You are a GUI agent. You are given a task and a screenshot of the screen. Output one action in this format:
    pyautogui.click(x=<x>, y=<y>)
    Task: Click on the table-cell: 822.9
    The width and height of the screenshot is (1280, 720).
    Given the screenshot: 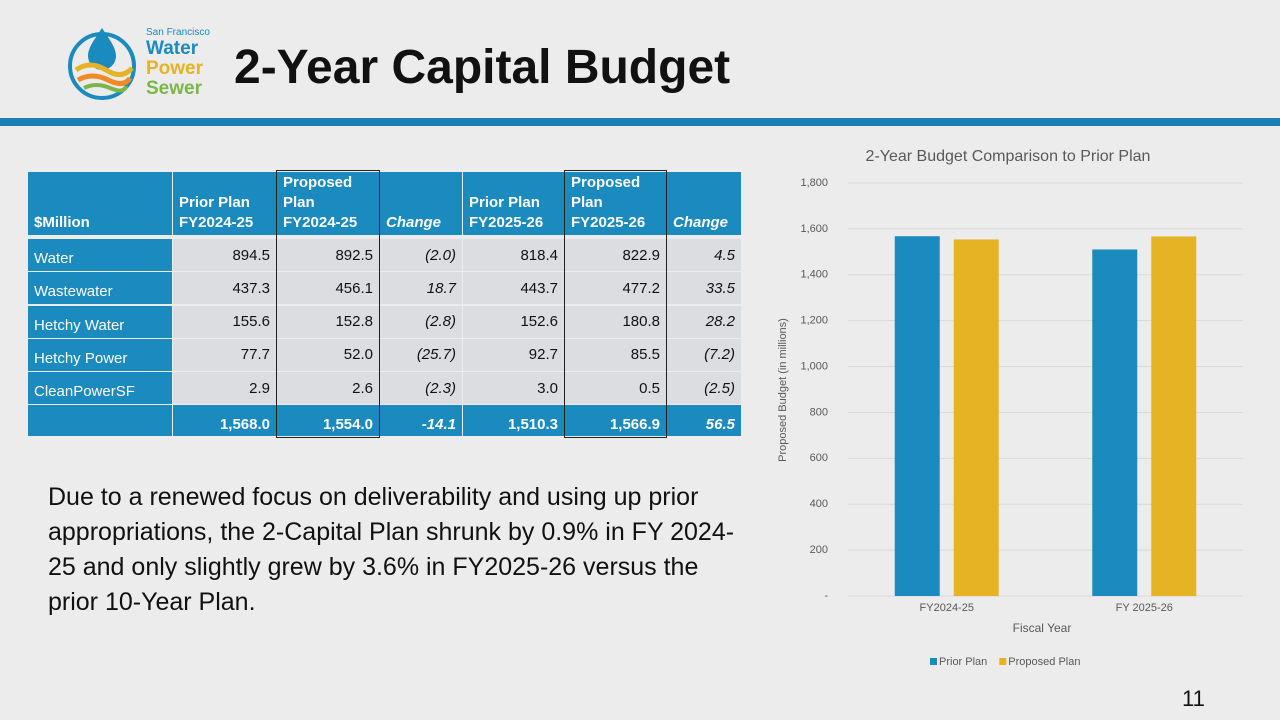 What is the action you would take?
    pyautogui.click(x=615, y=255)
    